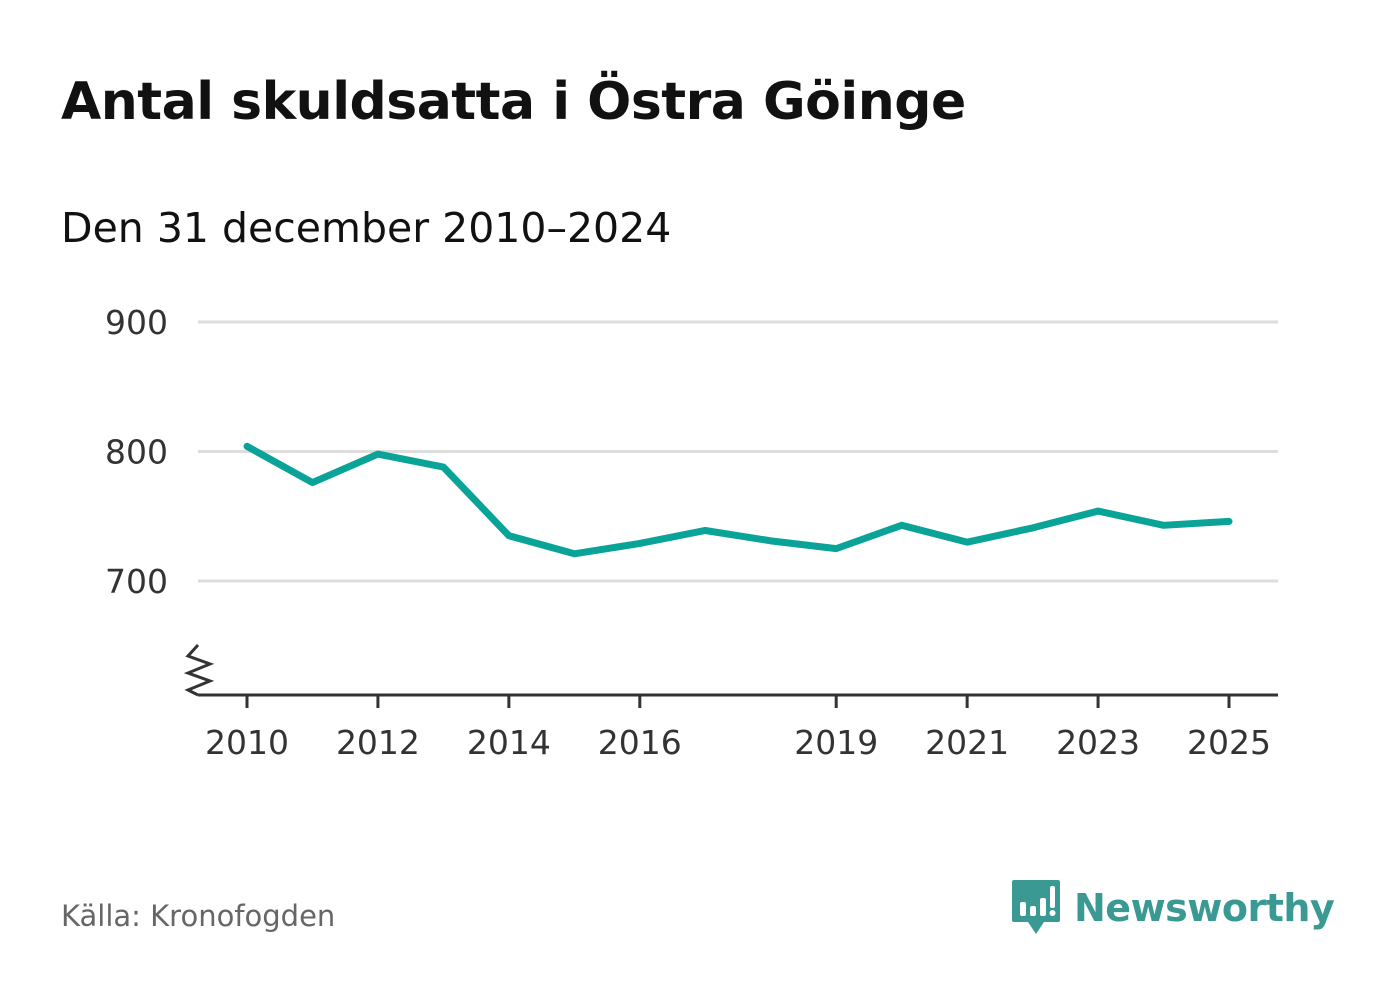 The height and width of the screenshot is (999, 1382). Describe the element at coordinates (366, 228) in the screenshot. I see `chart-subtitle: Den 31 december 2010–2024` at that location.